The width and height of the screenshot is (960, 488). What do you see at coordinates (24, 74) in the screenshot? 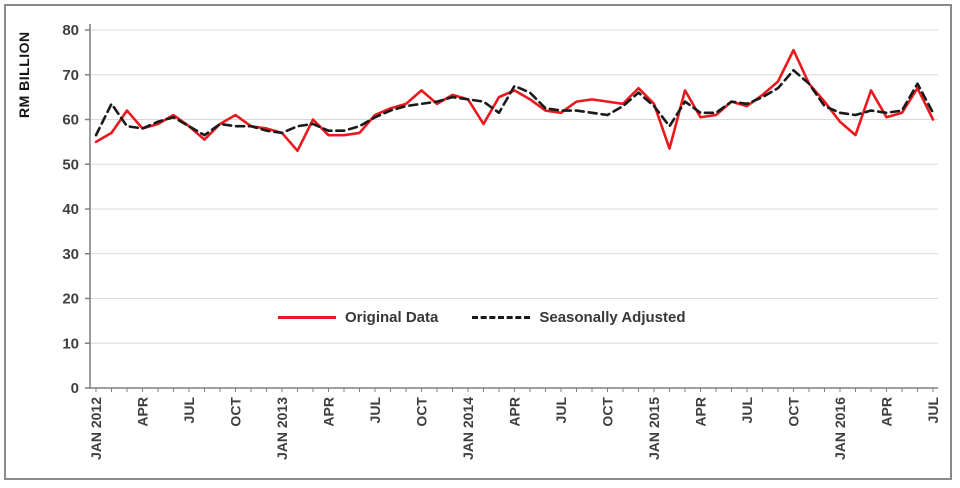
I see `y-axis-title: RM BILLION` at bounding box center [24, 74].